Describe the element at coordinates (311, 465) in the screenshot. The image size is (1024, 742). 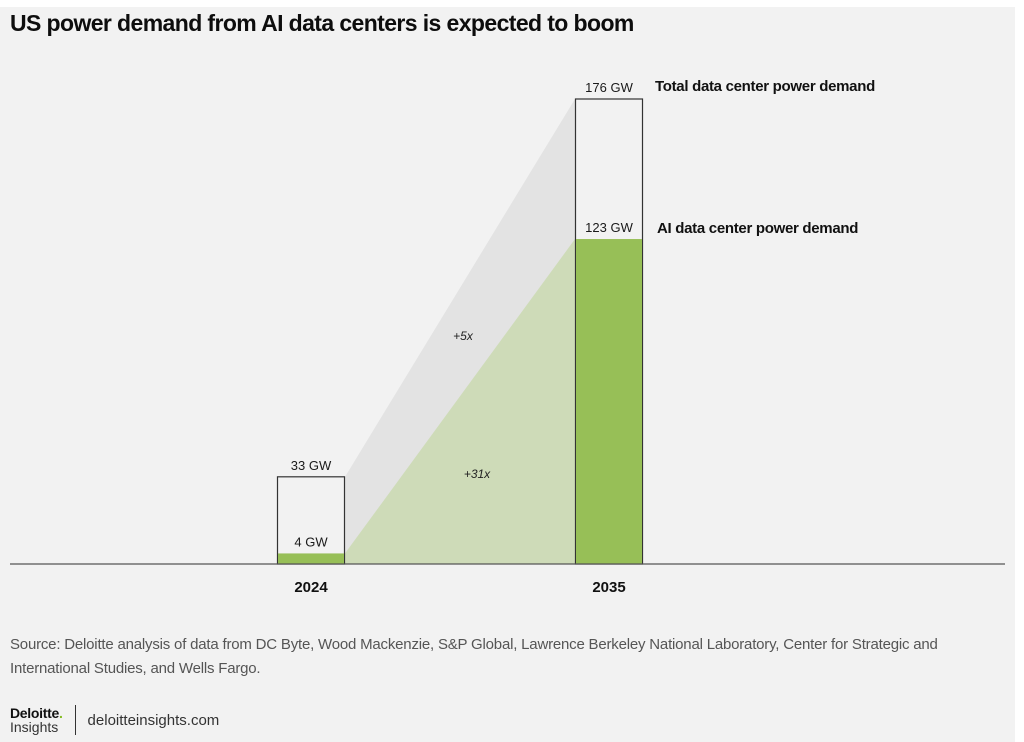
I see `value-label-total-2024: 33 GW` at that location.